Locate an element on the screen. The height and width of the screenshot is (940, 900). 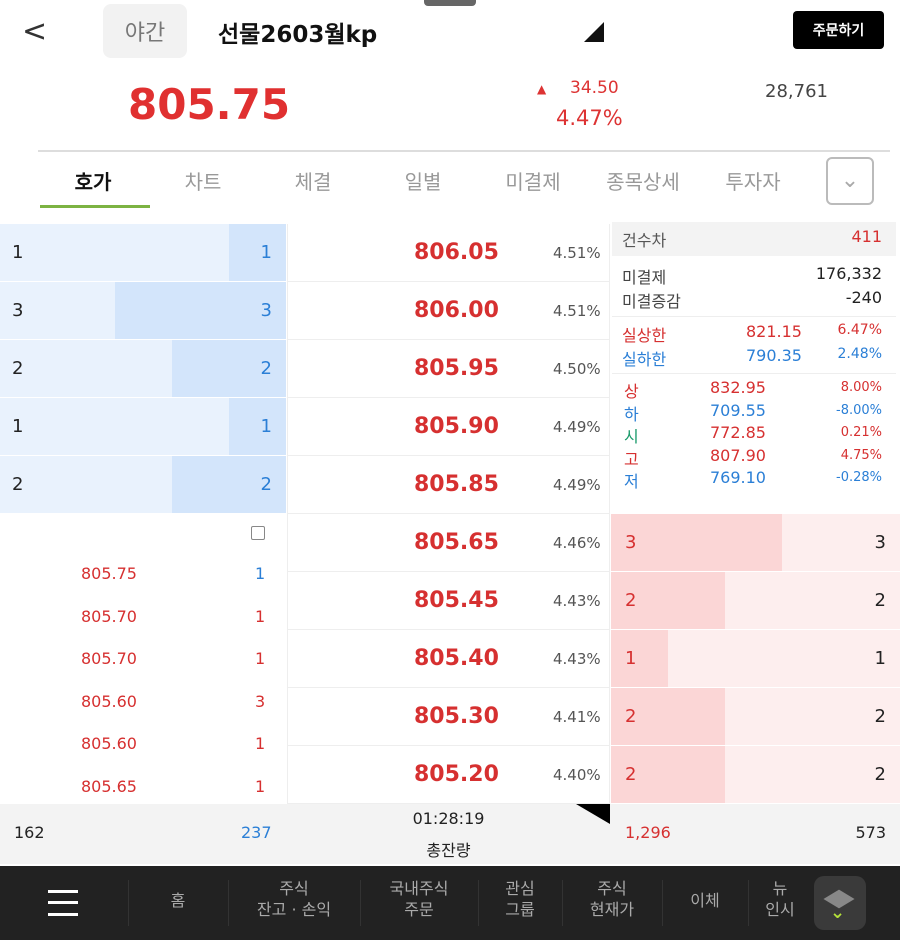
bottom-nav: 홈 주식 잔고 · 손익 국내주식 주문 관심 그룹 주식 현재가 이체 뉴 인시 ⌄ is located at coordinates (450, 903).